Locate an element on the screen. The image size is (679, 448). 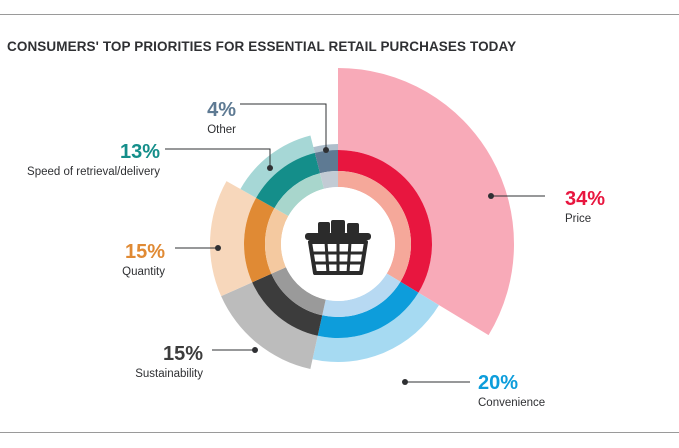
inner-quantity is located at coordinates (277, 241).